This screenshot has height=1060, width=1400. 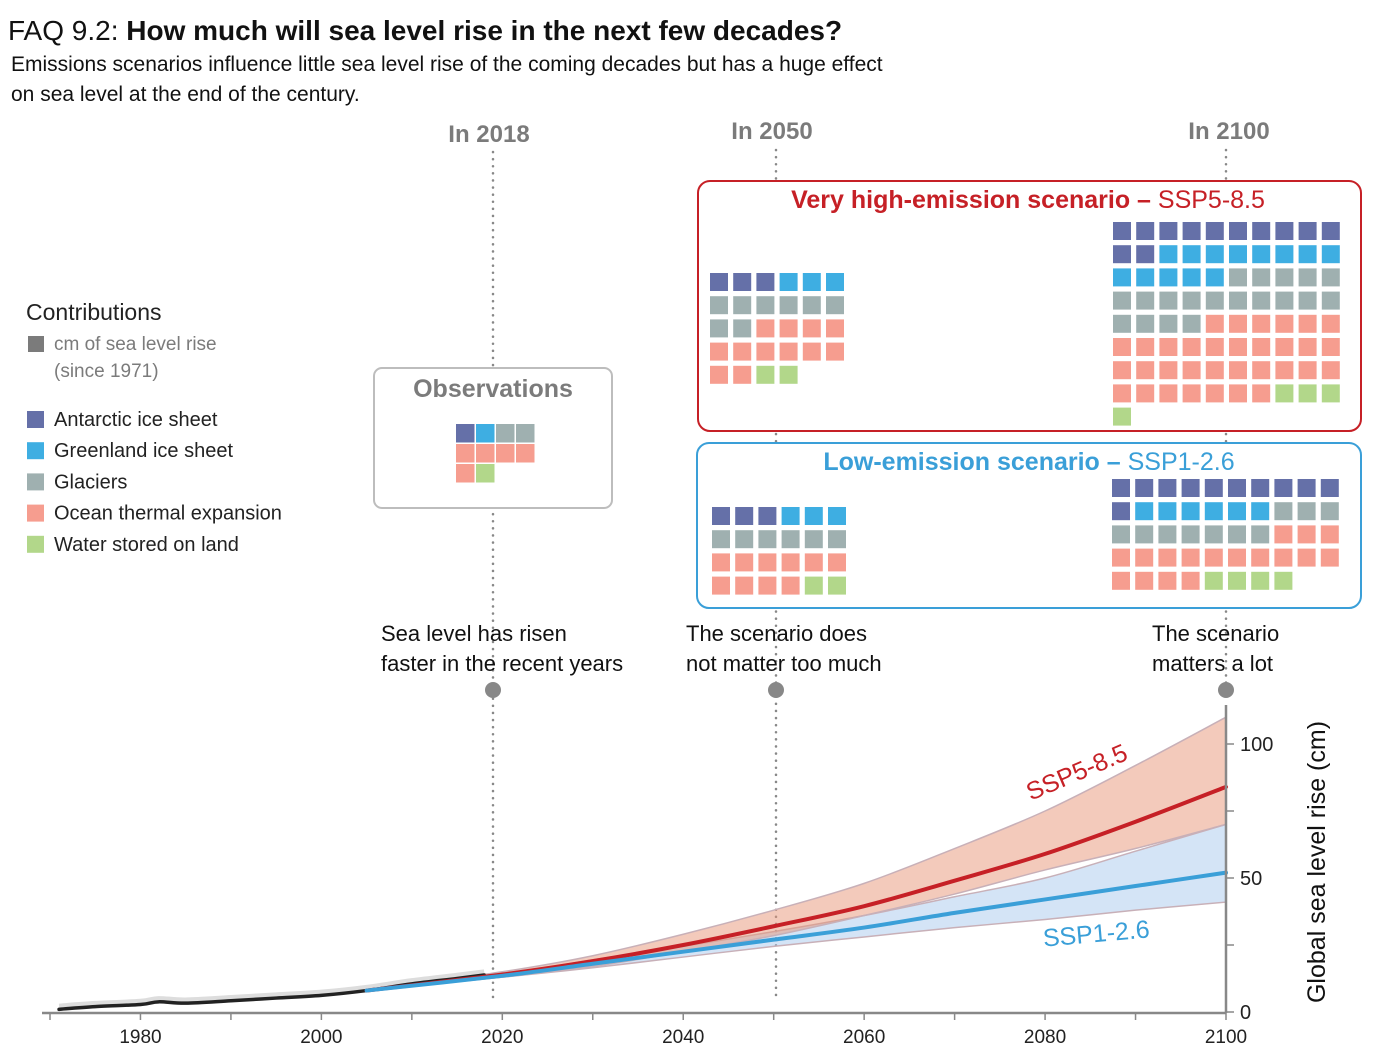 What do you see at coordinates (35, 513) in the screenshot?
I see `legend-swatch-ocean` at bounding box center [35, 513].